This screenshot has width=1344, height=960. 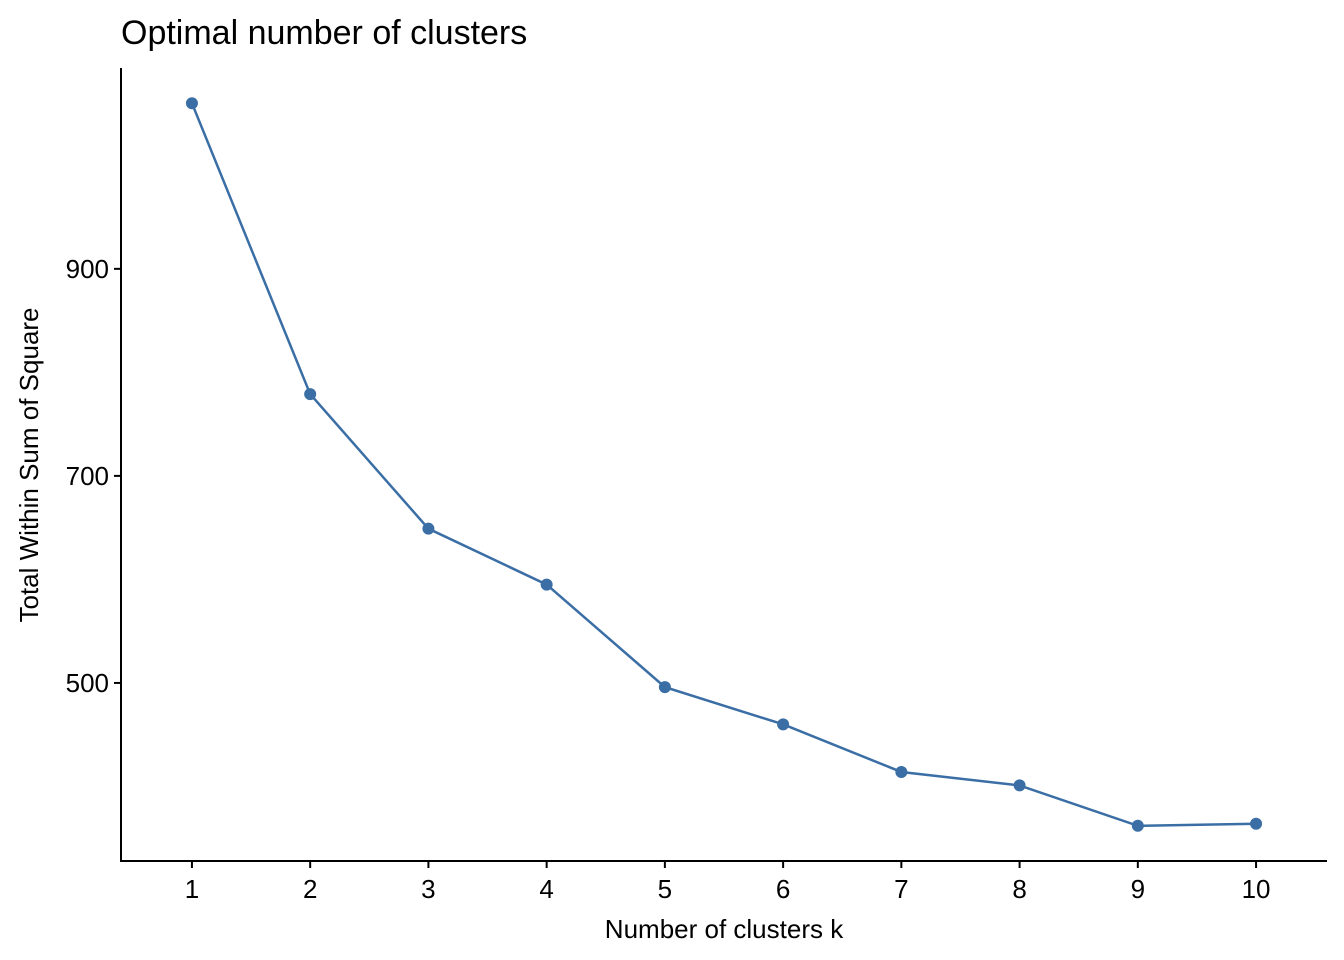 What do you see at coordinates (1019, 889) in the screenshot?
I see `x-tick-label: 8` at bounding box center [1019, 889].